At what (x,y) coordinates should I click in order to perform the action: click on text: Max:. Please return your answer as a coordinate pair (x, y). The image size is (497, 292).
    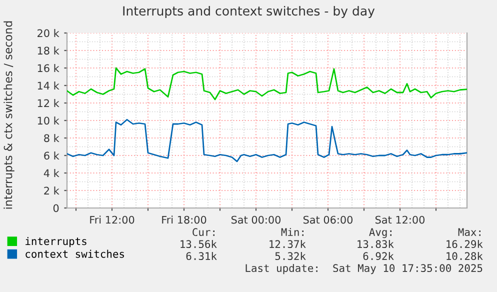
    Looking at the image, I should click on (469, 232).